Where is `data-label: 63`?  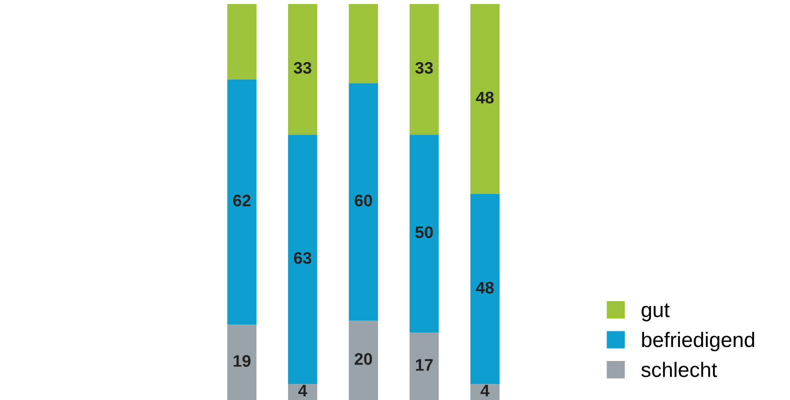
data-label: 63 is located at coordinates (303, 258).